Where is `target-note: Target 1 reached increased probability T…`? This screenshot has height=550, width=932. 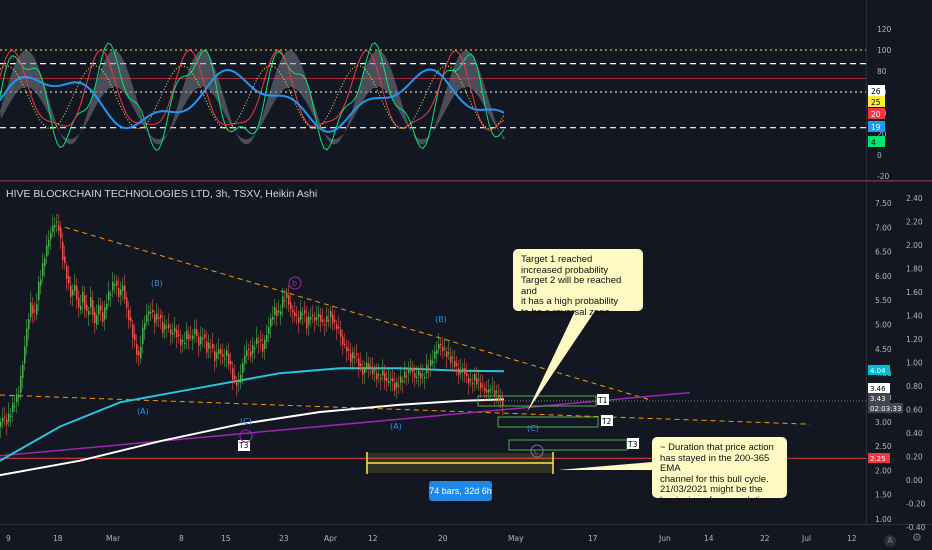
target-note: Target 1 reached increased probability T… is located at coordinates (578, 283).